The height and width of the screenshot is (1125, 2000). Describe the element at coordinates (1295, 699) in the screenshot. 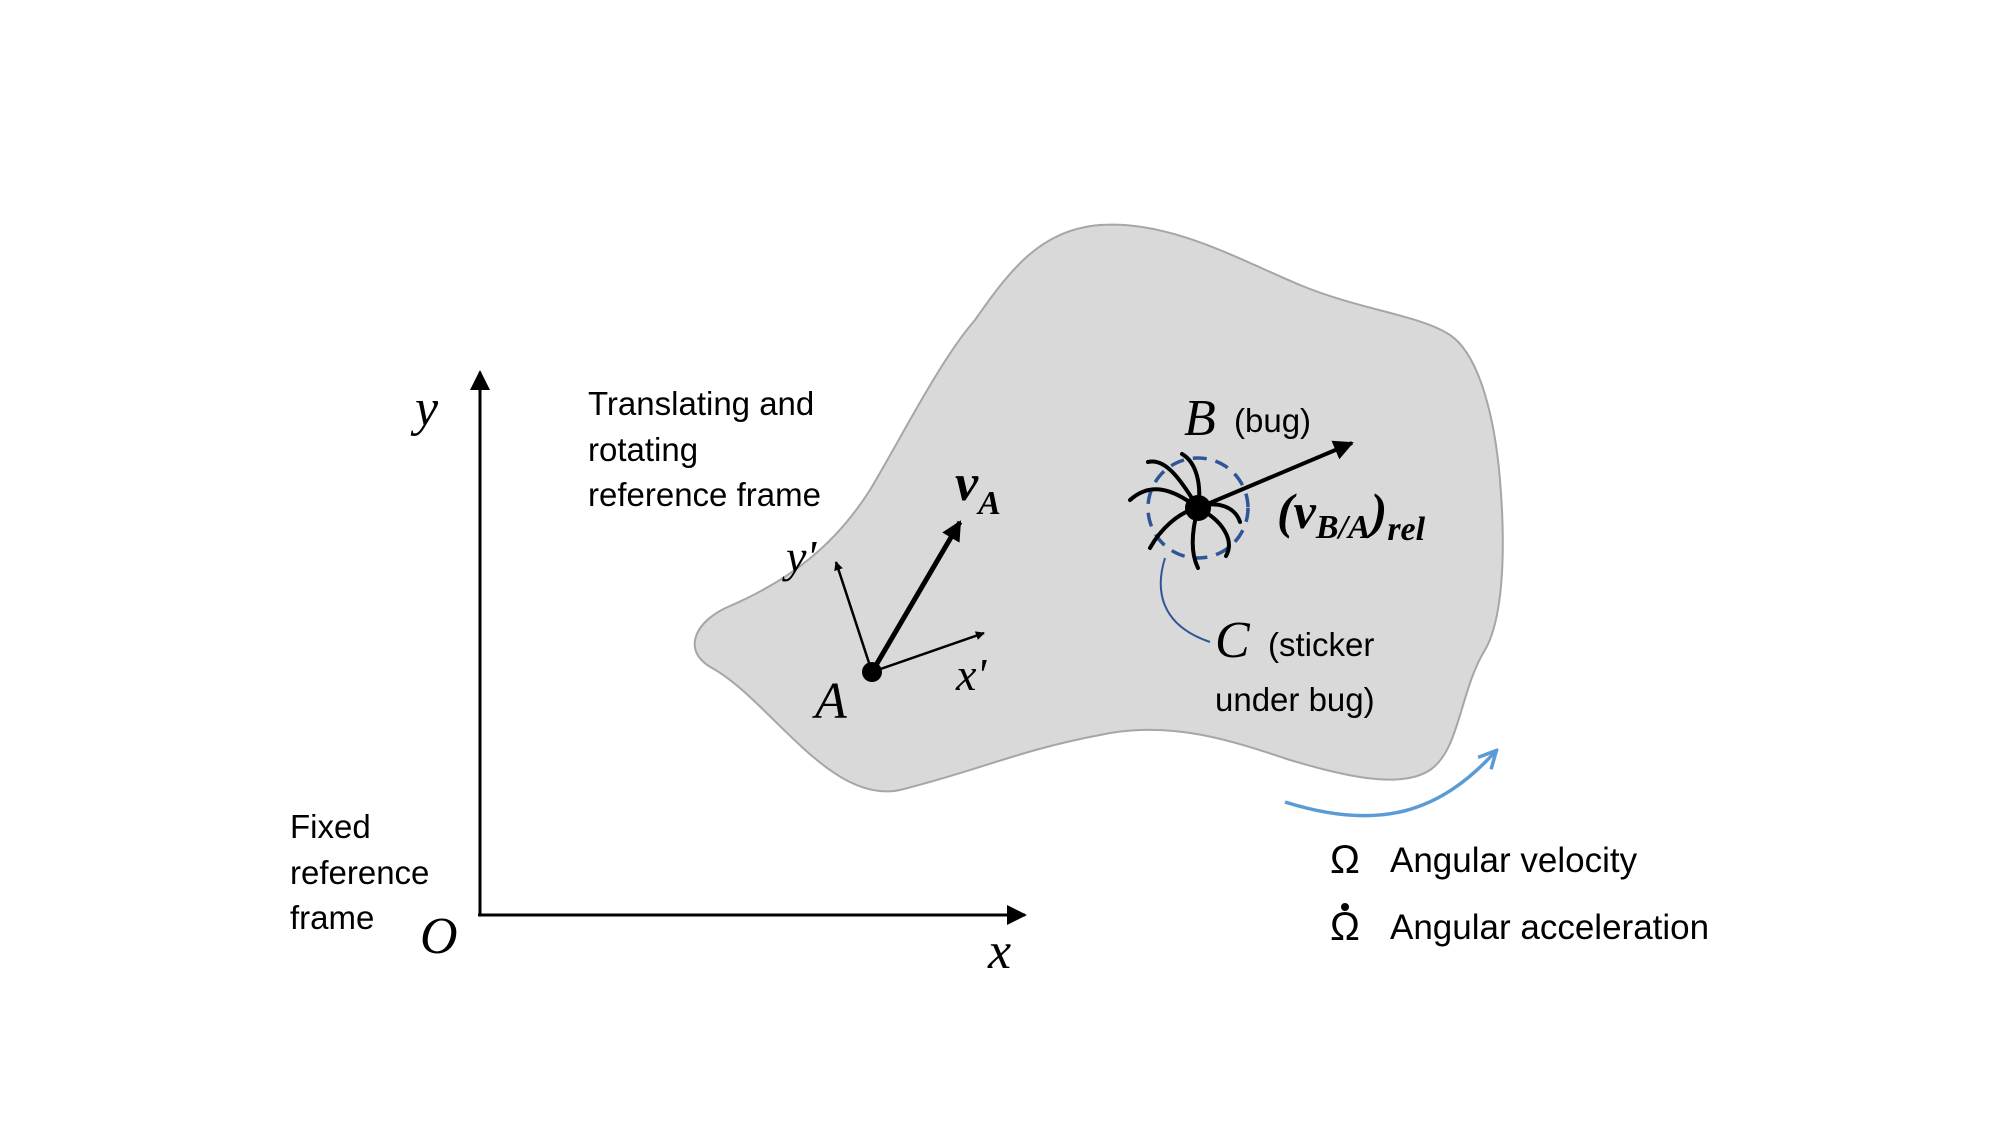

I see `sticker-note-line-2: under bug)` at that location.